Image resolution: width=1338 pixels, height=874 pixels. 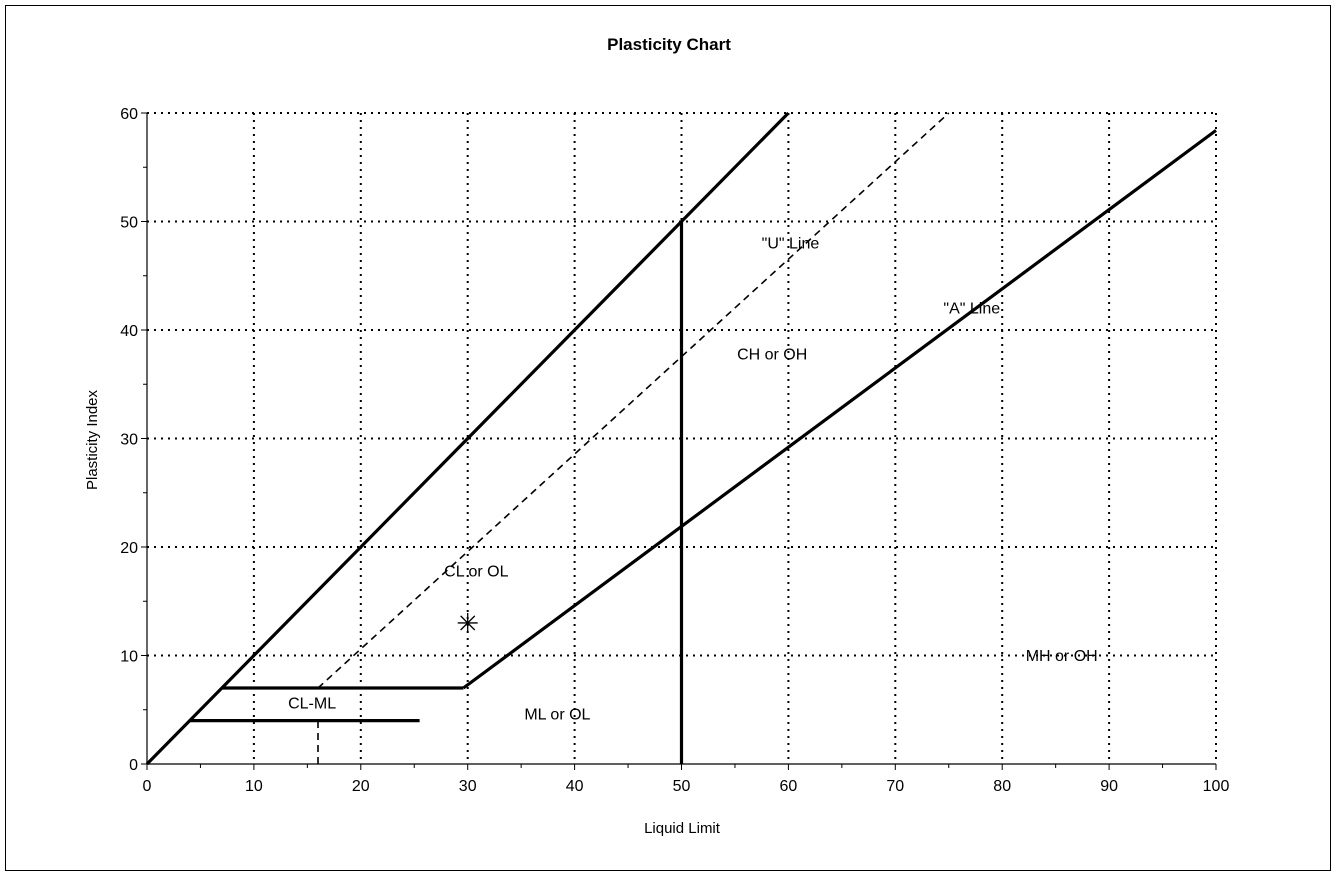 I want to click on x-tick-label: 40, so click(x=575, y=786).